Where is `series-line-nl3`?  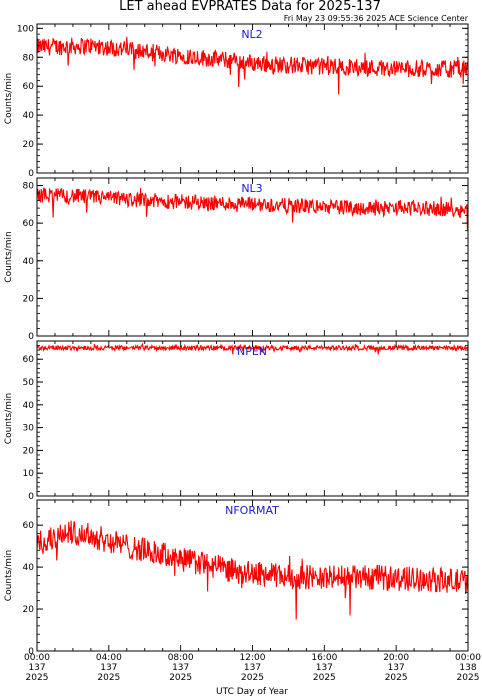
series-line-nl3 is located at coordinates (252, 208).